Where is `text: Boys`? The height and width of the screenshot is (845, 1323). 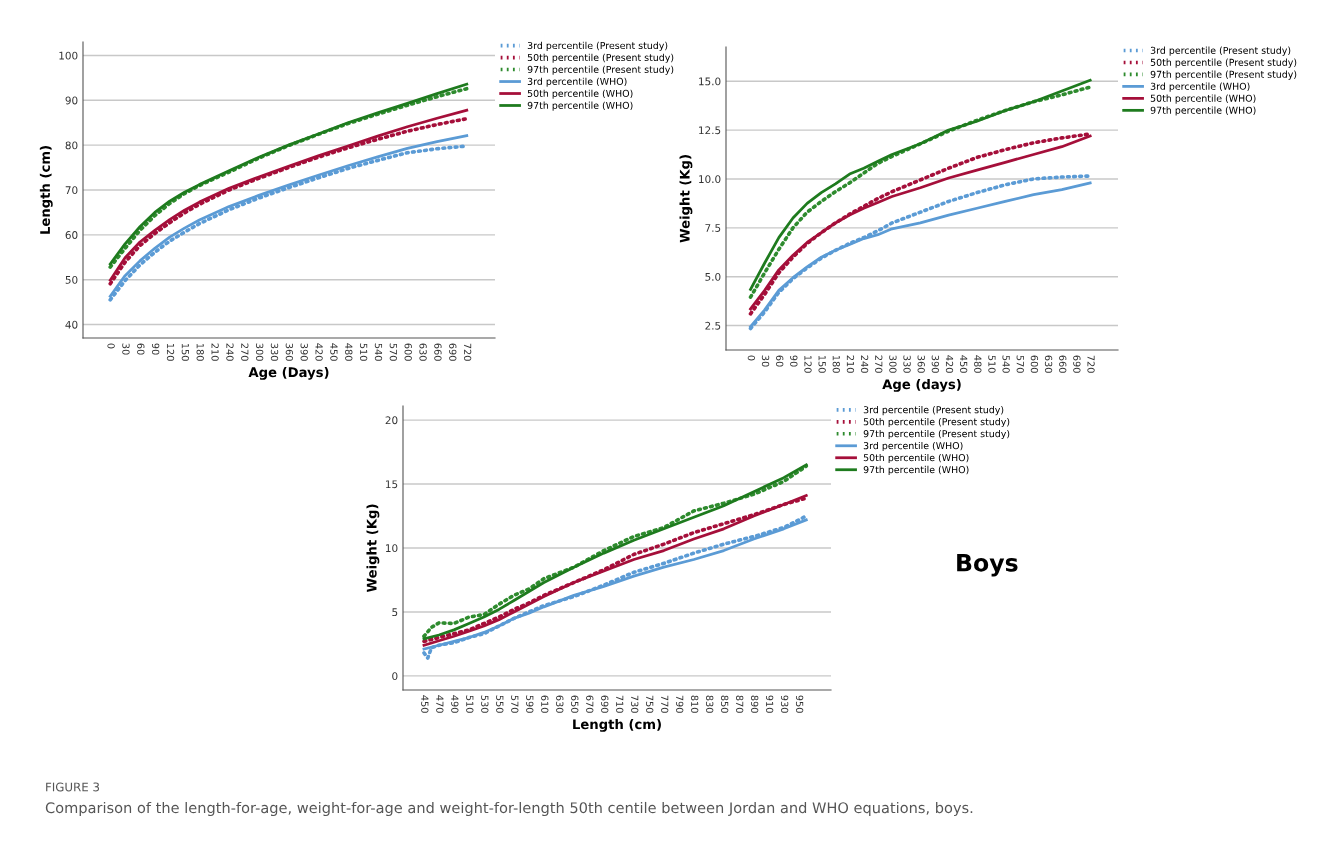
text: Boys is located at coordinates (987, 565).